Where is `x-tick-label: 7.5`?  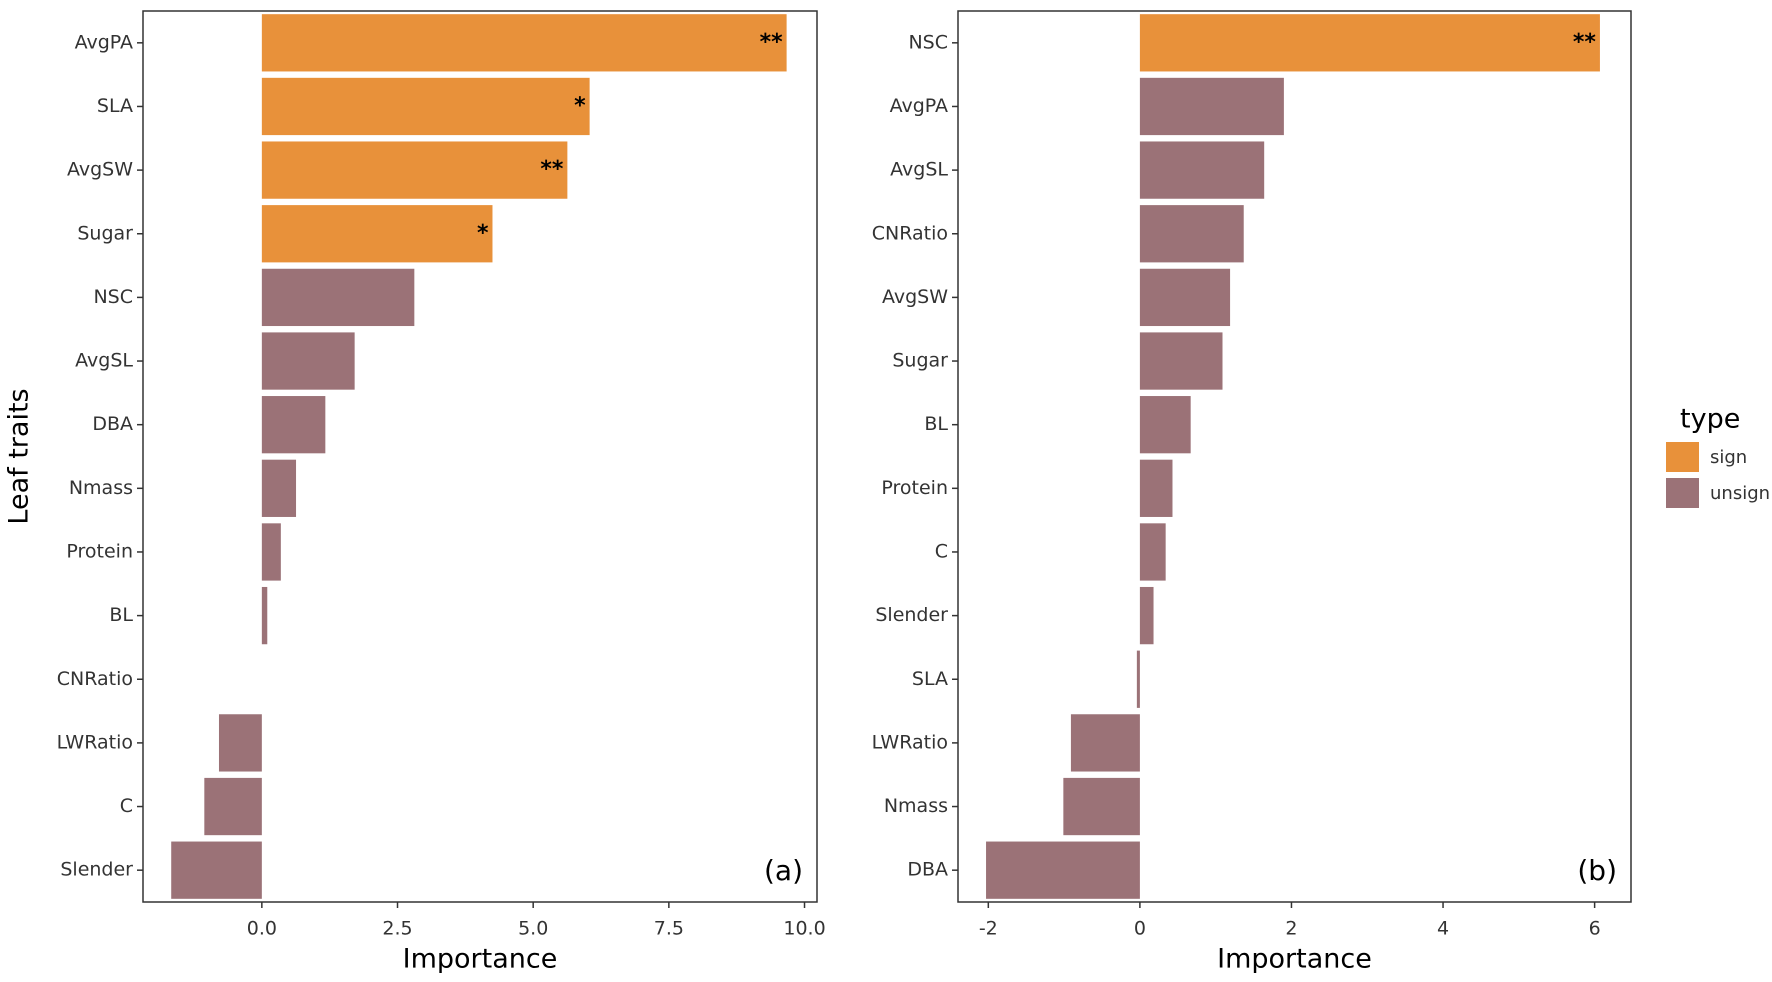
x-tick-label: 7.5 is located at coordinates (669, 929).